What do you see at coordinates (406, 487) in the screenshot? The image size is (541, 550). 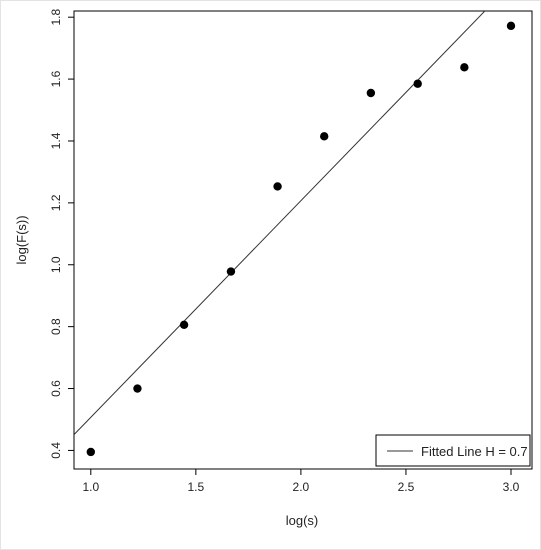 I see `x-tick-label: 2.5` at bounding box center [406, 487].